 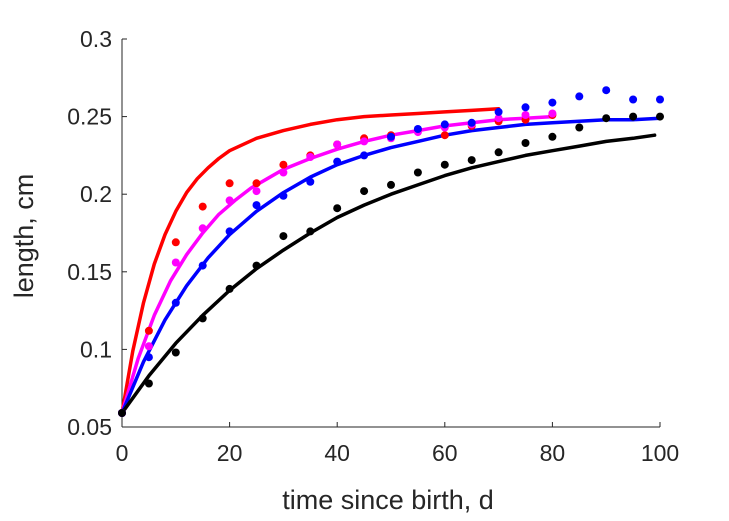 I want to click on x-tick-label: 0, so click(x=122, y=453).